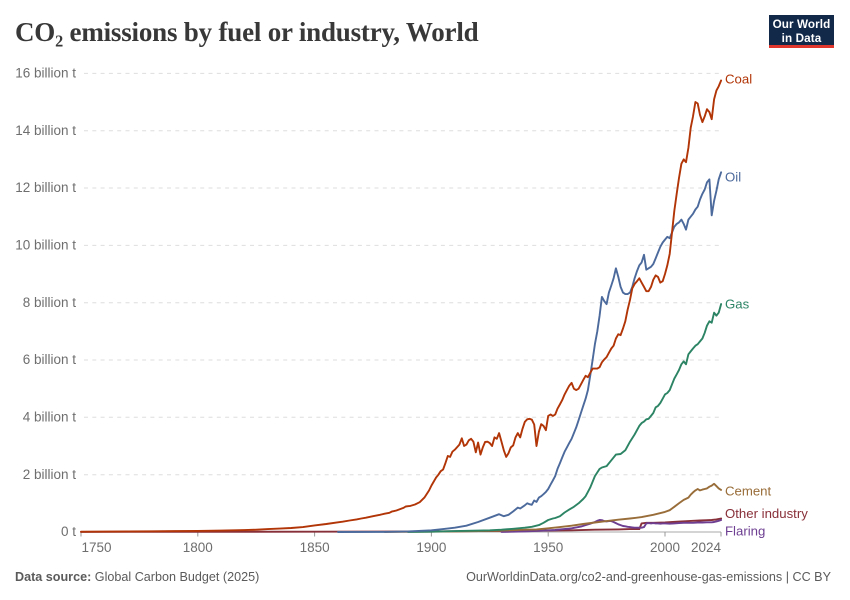 Image resolution: width=850 pixels, height=600 pixels. I want to click on svg-text: 2 billion t, so click(50, 474).